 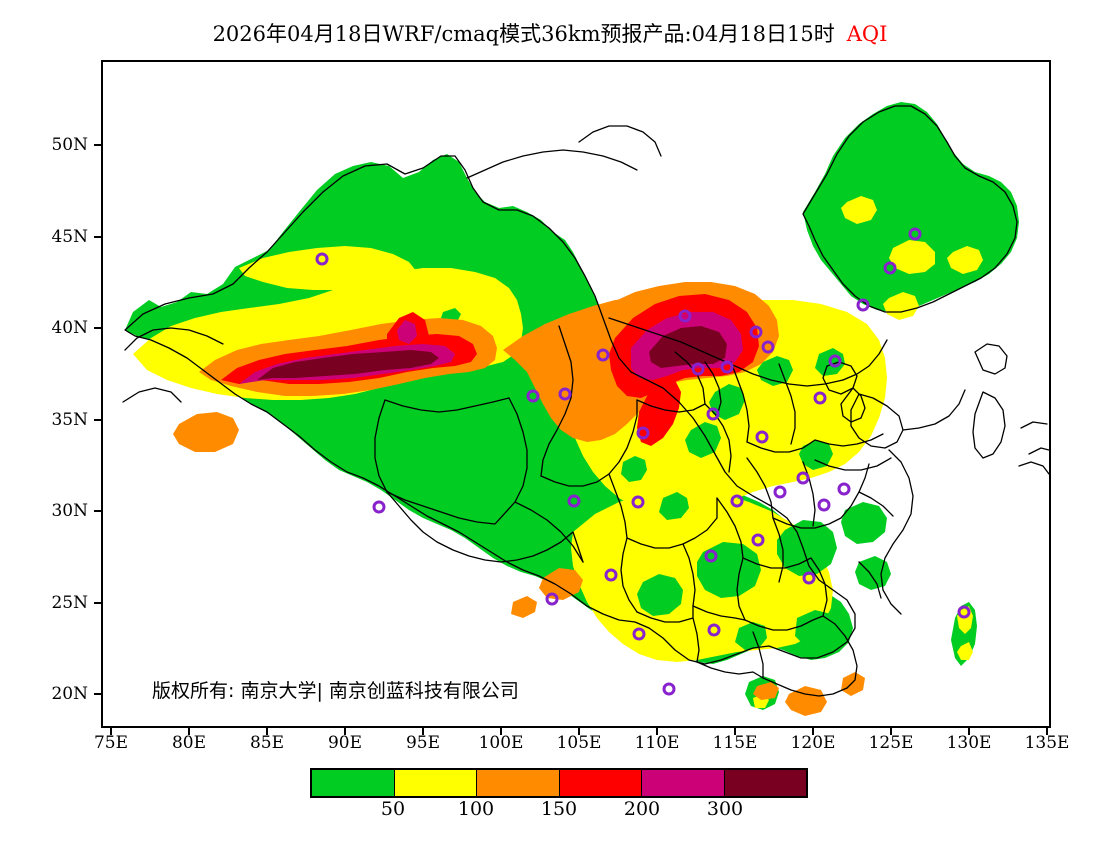 I want to click on colorbar-segment-hazardous, so click(x=764, y=783).